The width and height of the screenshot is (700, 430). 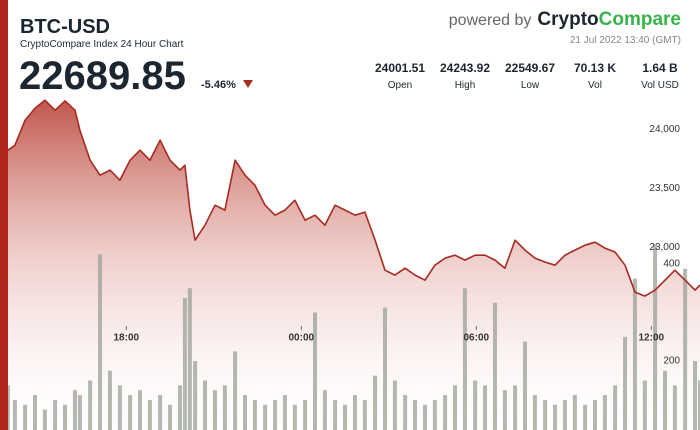 I want to click on stat-label: Vol, so click(x=595, y=85).